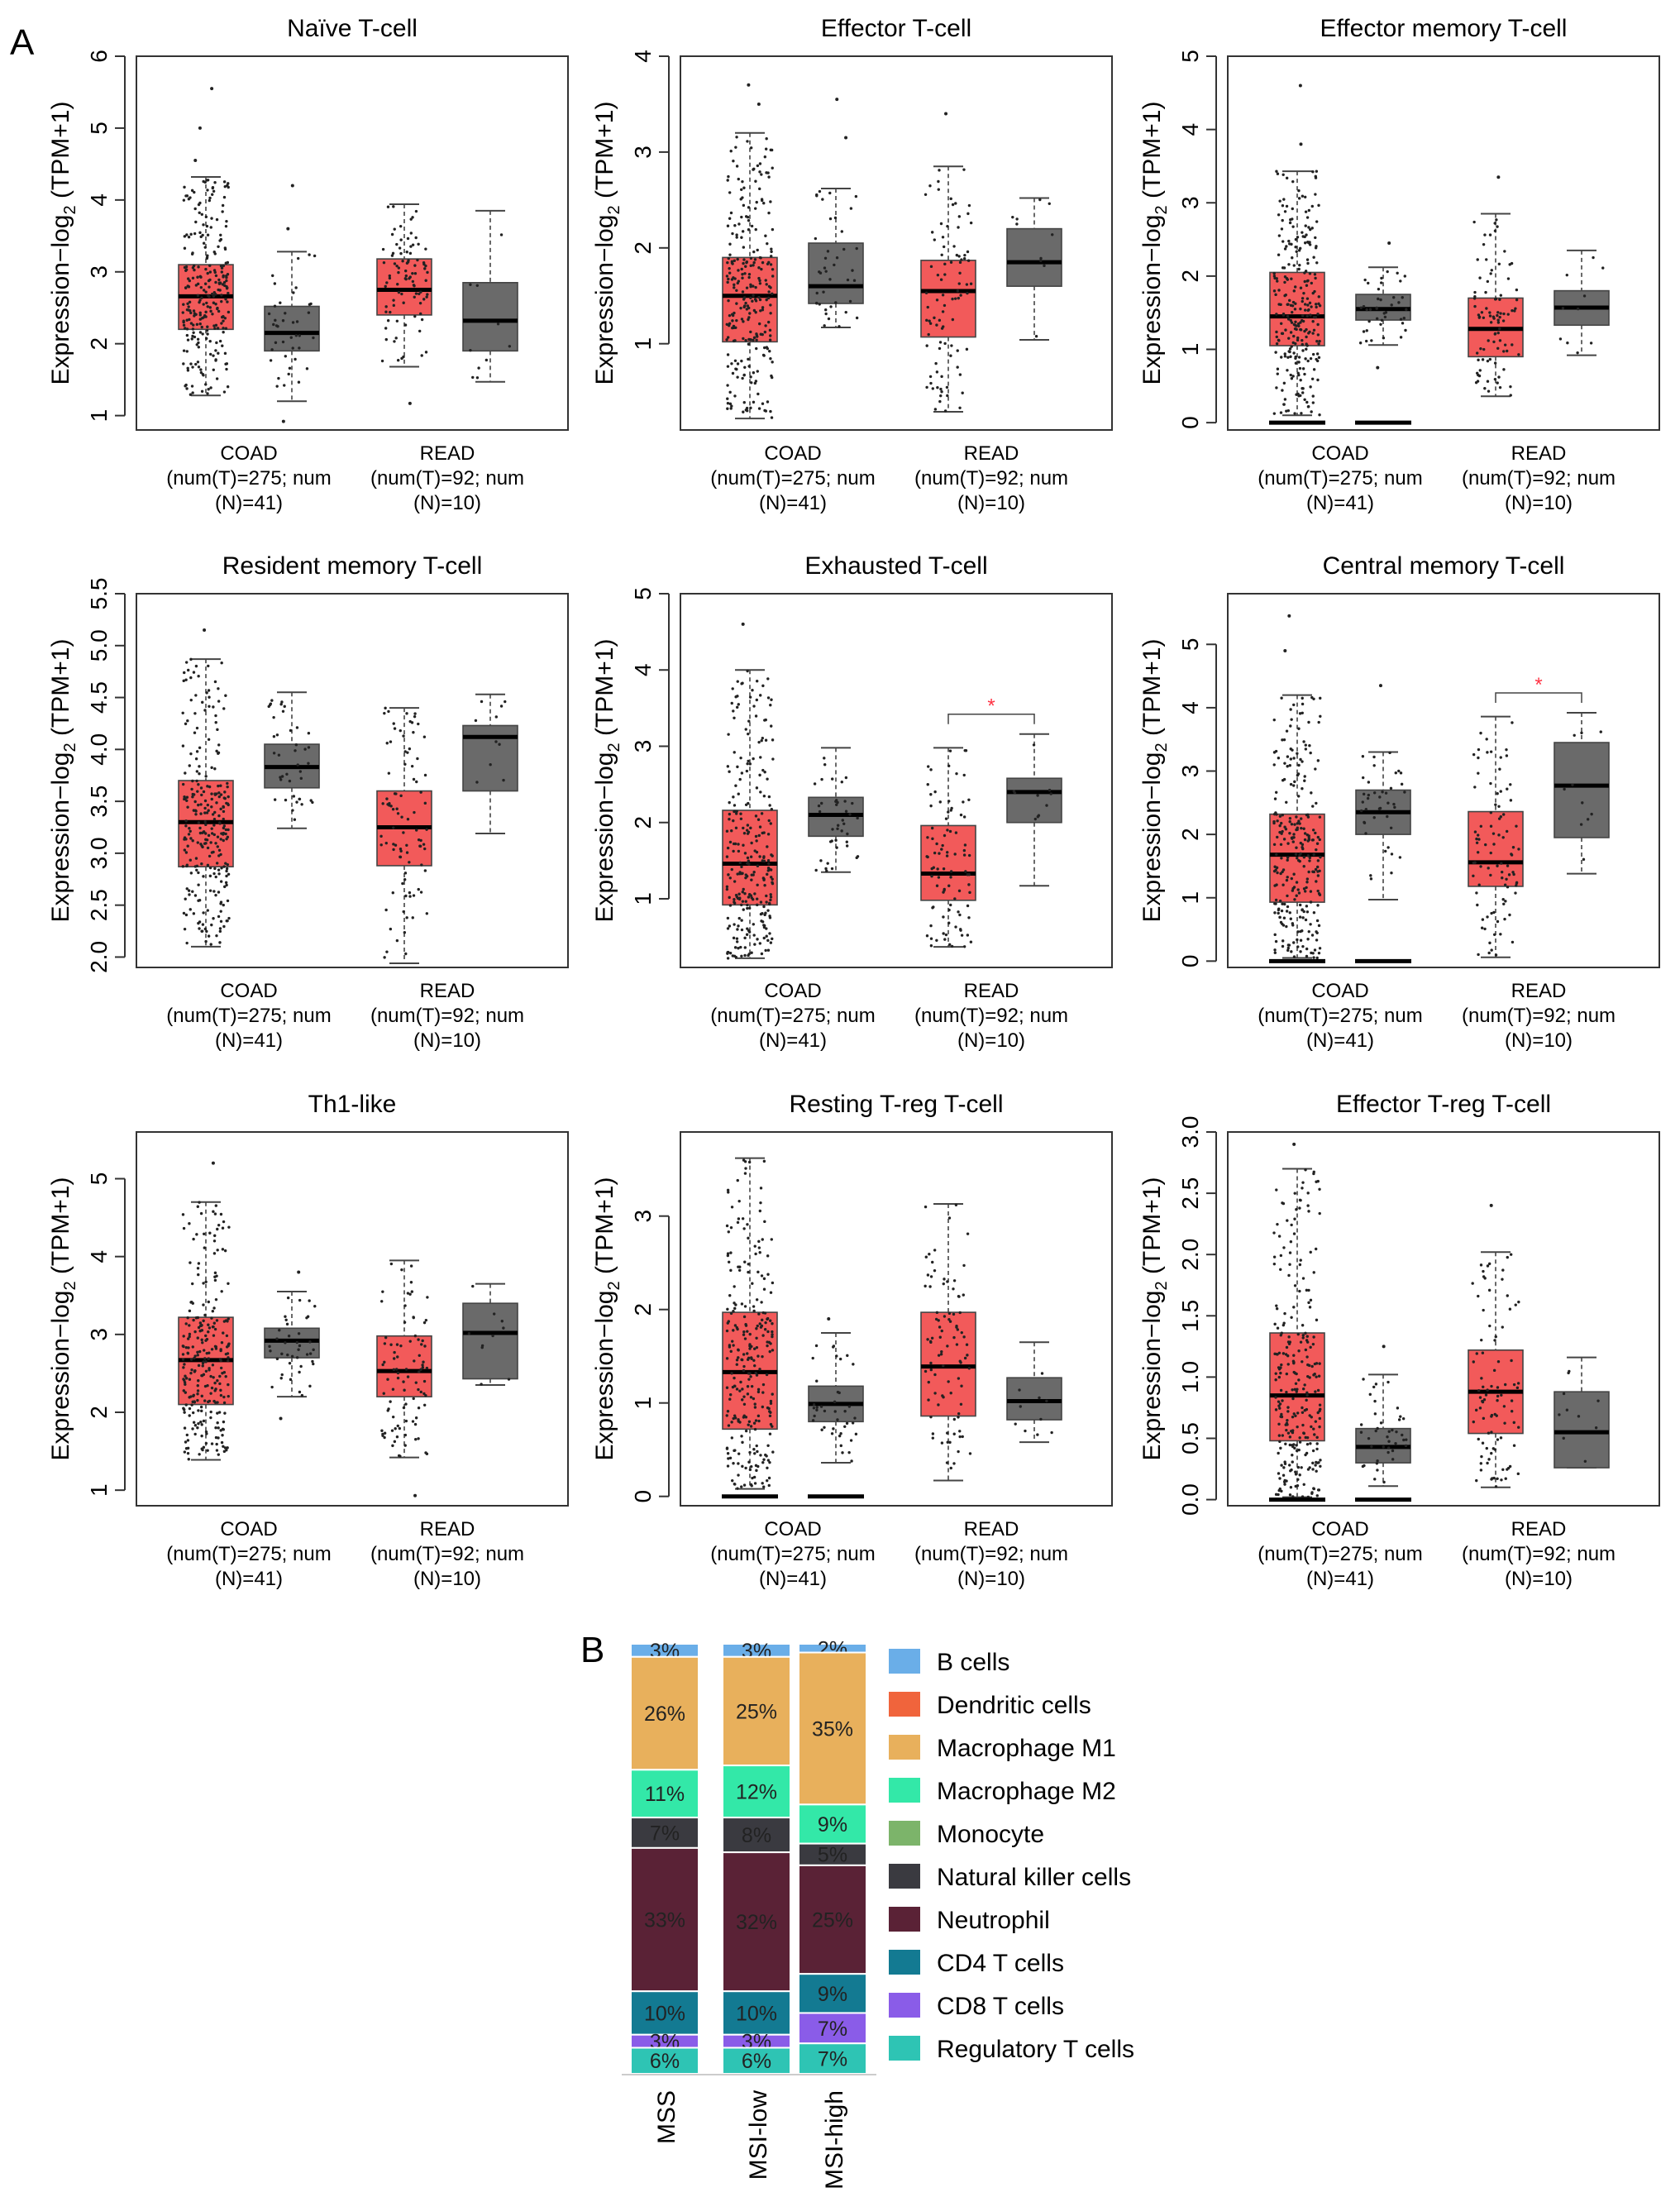 The height and width of the screenshot is (2197, 1680). Describe the element at coordinates (352, 1104) in the screenshot. I see `panel-title: Th1-like` at that location.